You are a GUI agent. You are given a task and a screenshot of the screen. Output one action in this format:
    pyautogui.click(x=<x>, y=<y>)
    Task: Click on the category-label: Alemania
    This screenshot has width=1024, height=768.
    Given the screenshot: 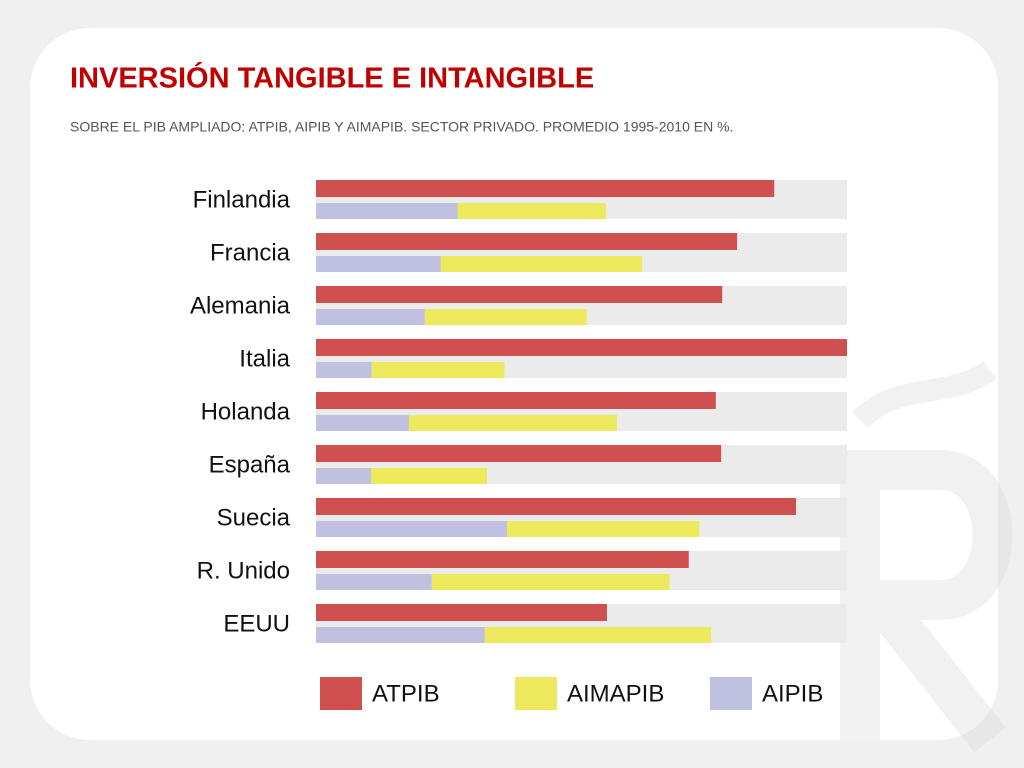 What is the action you would take?
    pyautogui.click(x=240, y=305)
    